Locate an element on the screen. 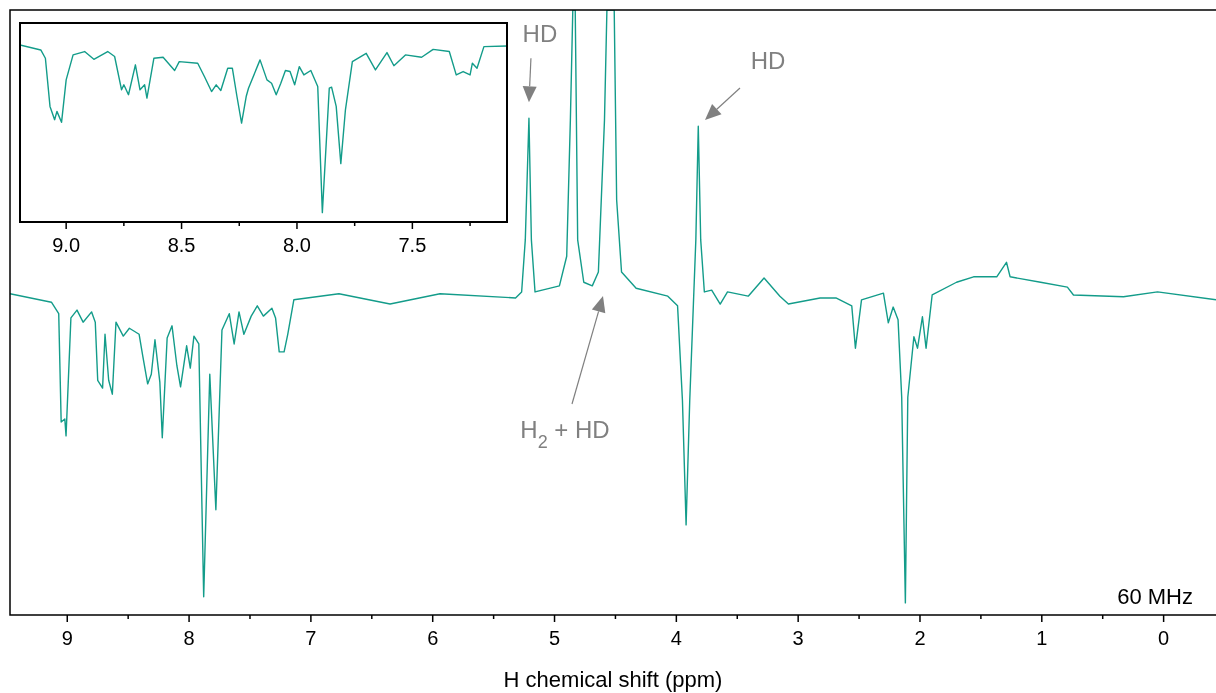 The image size is (1216, 693). x-tick-label: 5 is located at coordinates (554, 638).